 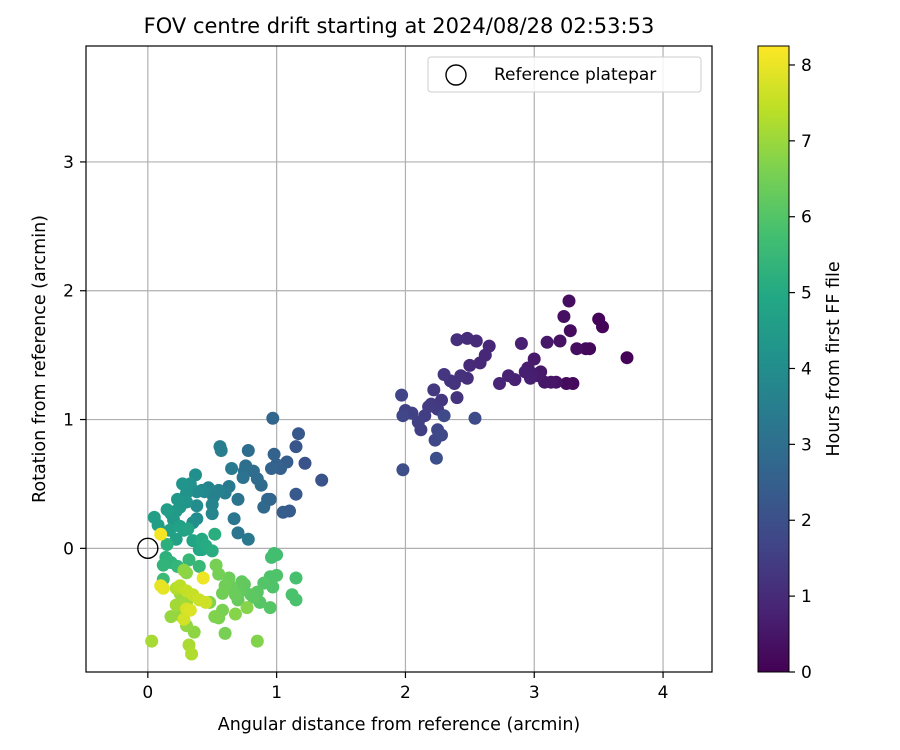 What do you see at coordinates (806, 445) in the screenshot?
I see `colorbar-tick-label: 3` at bounding box center [806, 445].